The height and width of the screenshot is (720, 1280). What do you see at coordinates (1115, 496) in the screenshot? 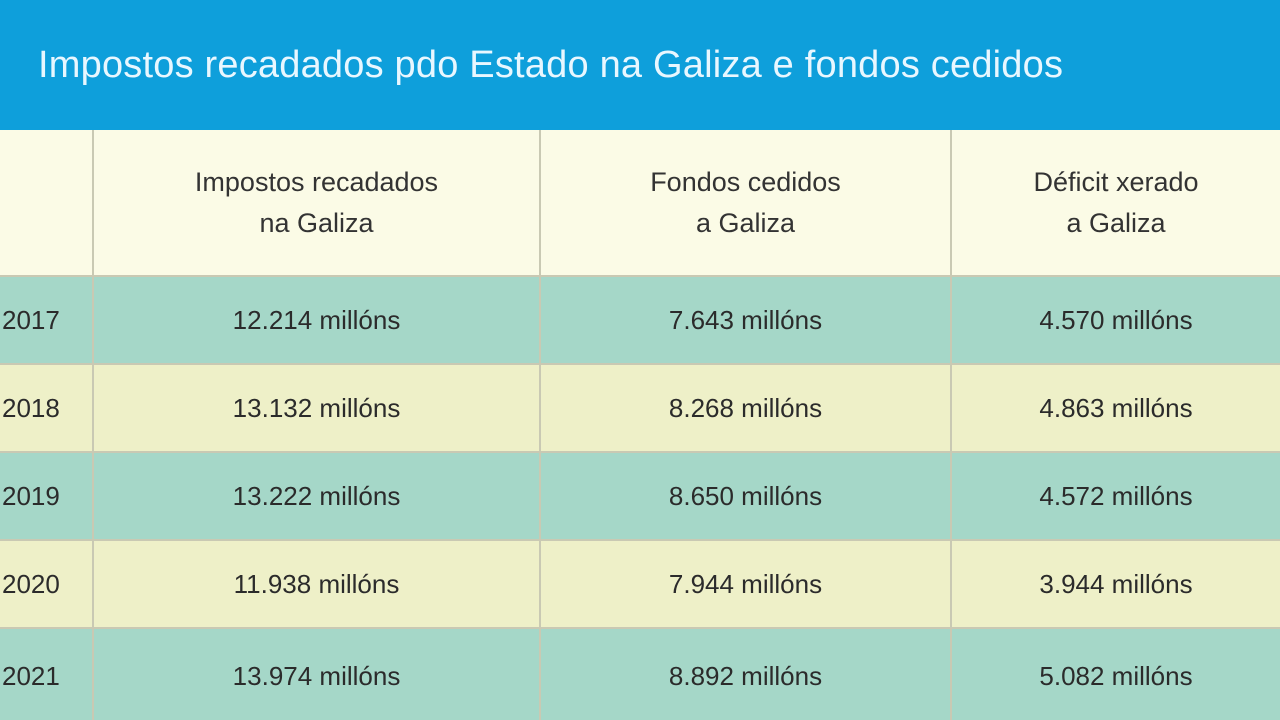
I see `deficit-cell: 4.572 millóns` at bounding box center [1115, 496].